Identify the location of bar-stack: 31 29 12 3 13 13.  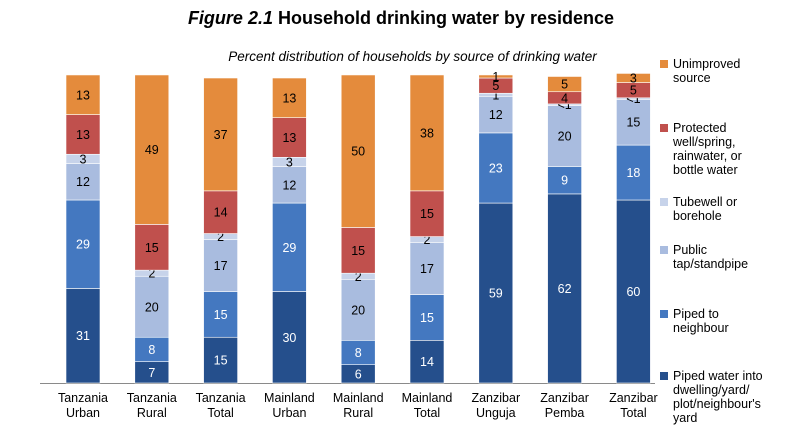
(83, 229).